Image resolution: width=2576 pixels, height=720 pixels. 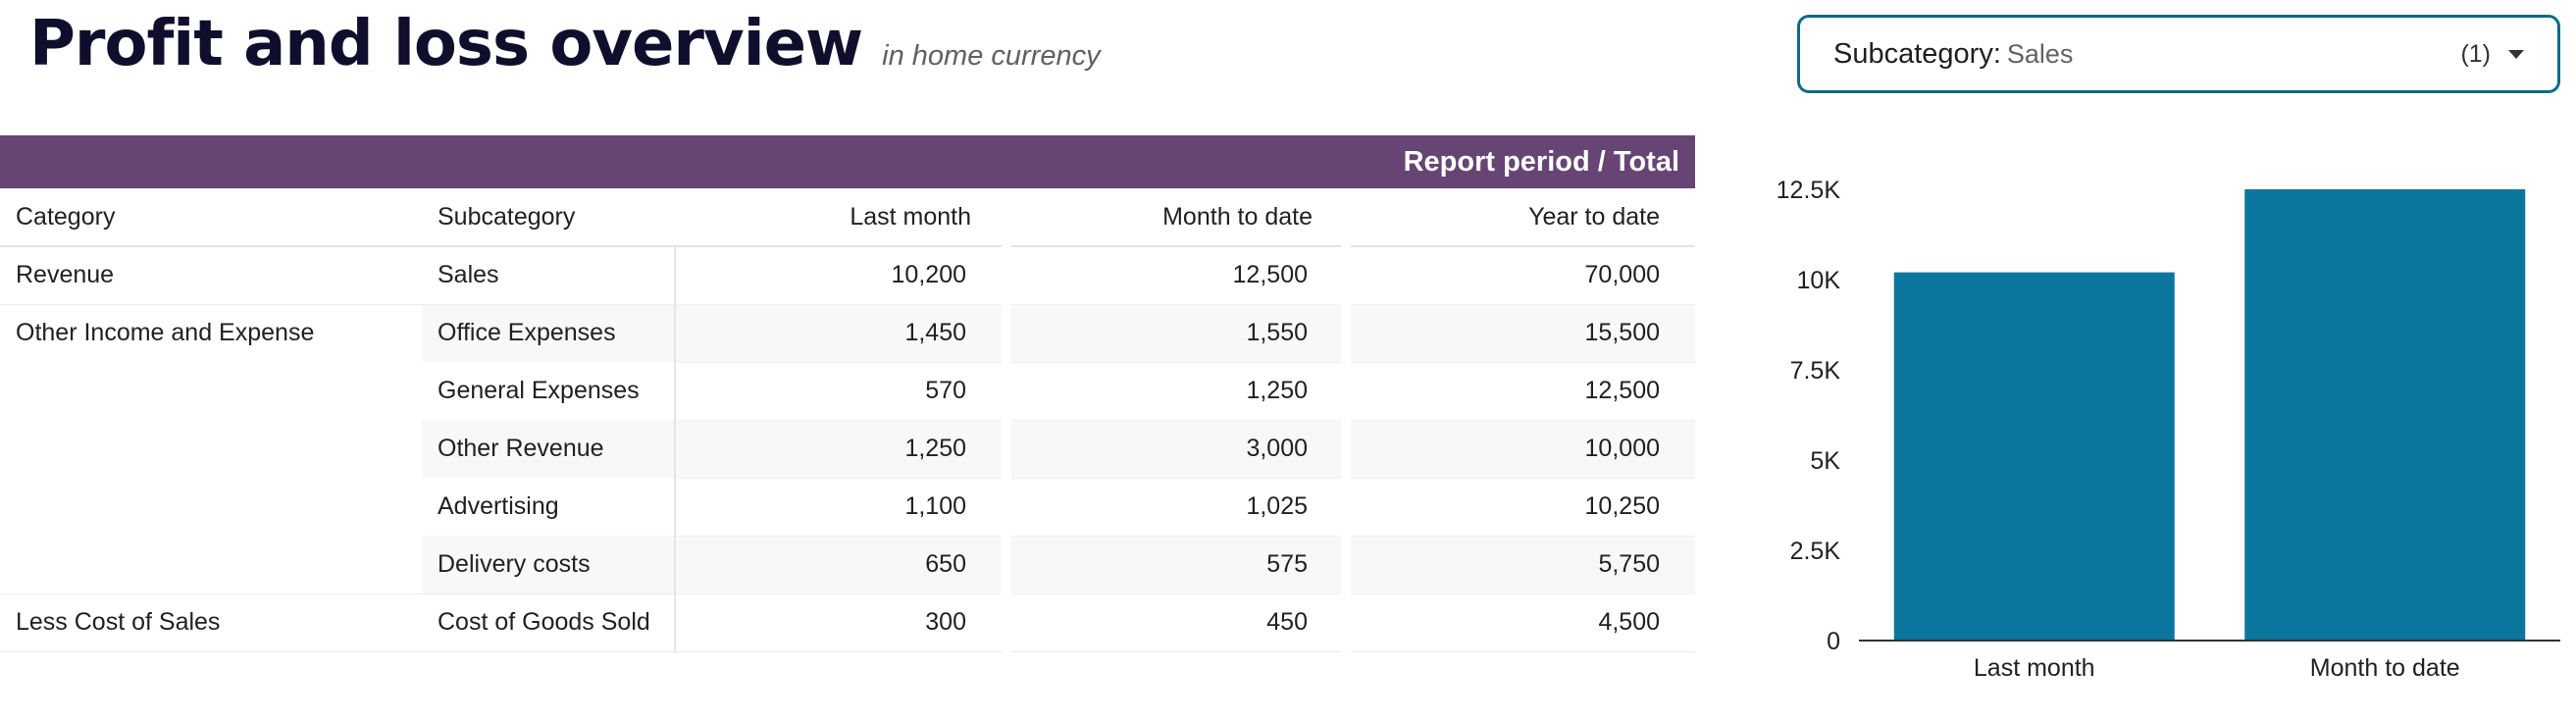 I want to click on cell-last-month: 650, so click(x=840, y=565).